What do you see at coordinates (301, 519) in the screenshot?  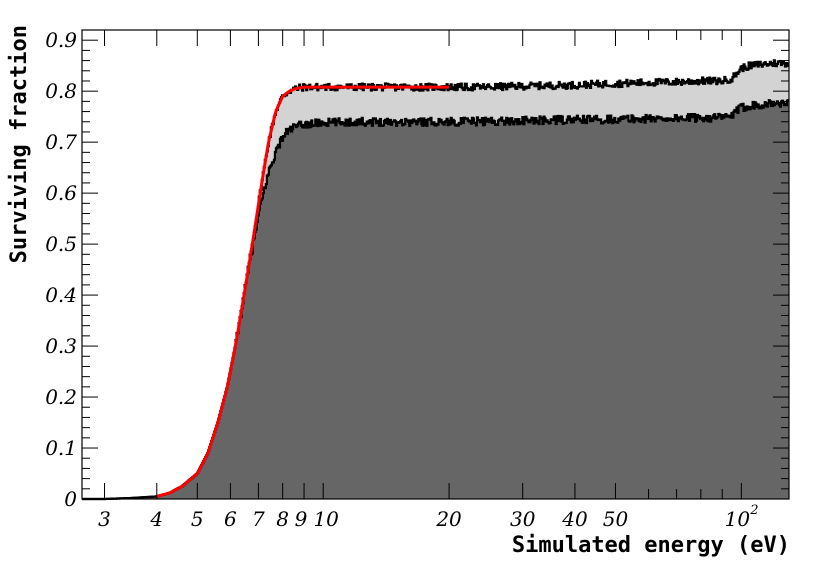 I see `x-tick-label: 9` at bounding box center [301, 519].